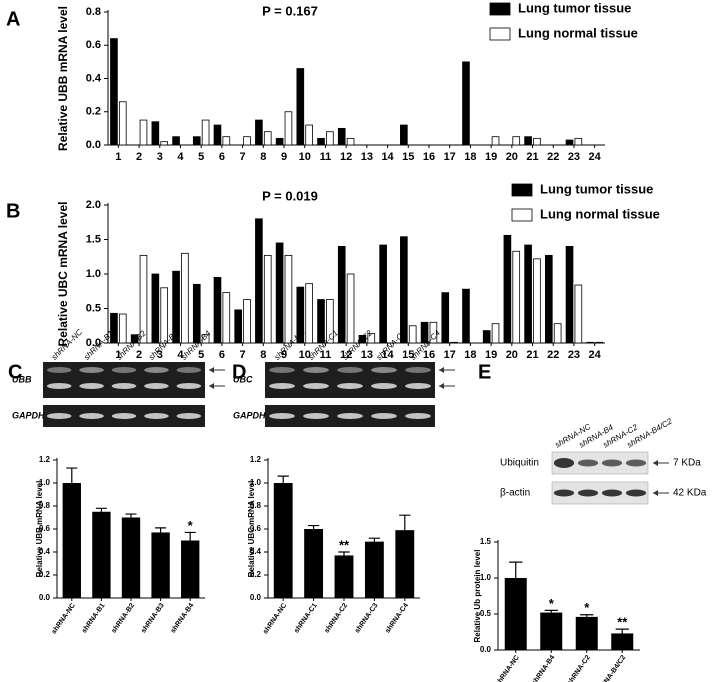 The height and width of the screenshot is (682, 721). What do you see at coordinates (160, 157) in the screenshot?
I see `x-tick-label: 3` at bounding box center [160, 157].